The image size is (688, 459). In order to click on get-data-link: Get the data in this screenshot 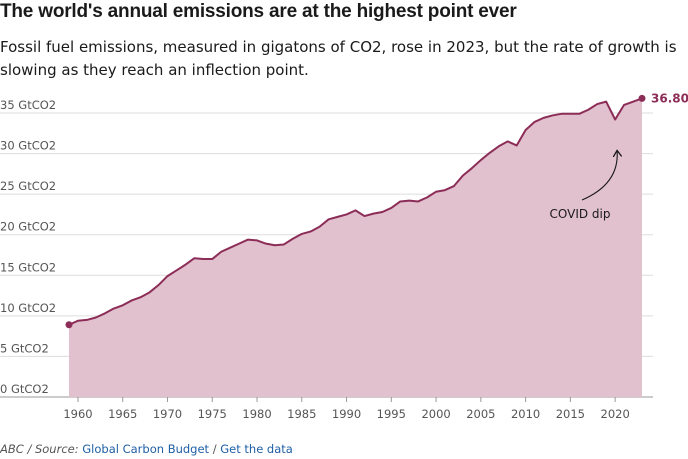, I will do `click(256, 449)`.